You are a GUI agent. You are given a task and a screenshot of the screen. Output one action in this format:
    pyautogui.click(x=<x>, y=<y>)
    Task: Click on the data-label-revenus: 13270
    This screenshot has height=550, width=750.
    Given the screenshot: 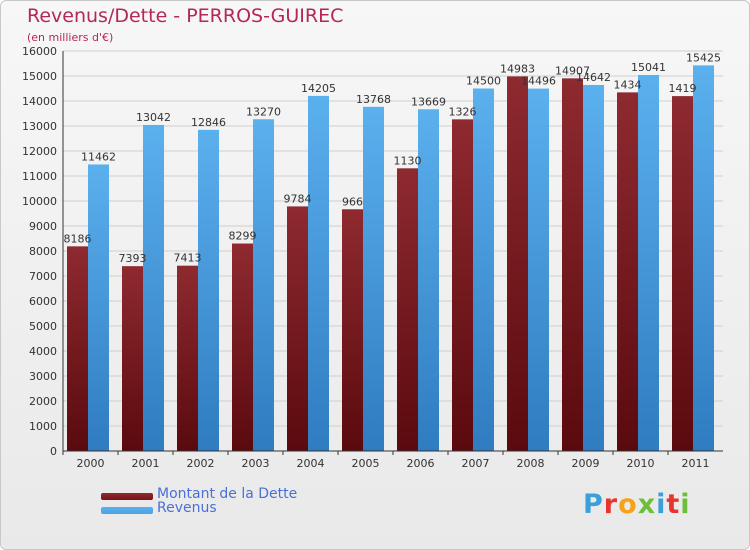 What is the action you would take?
    pyautogui.click(x=263, y=111)
    